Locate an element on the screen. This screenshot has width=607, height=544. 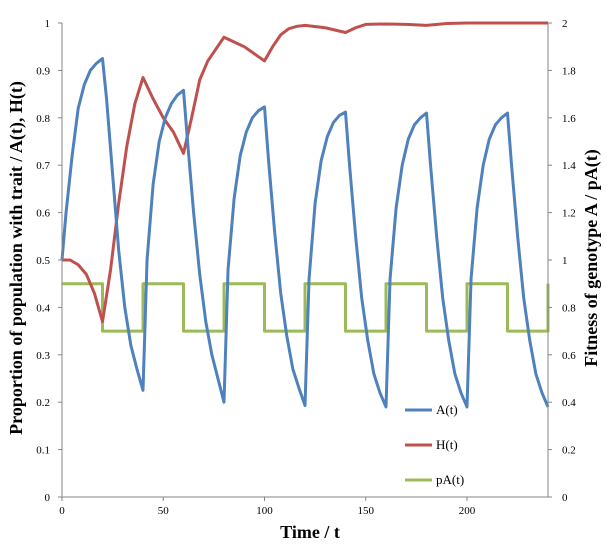
y2-axis-title: Fitness of genotype A / pA(t) is located at coordinates (591, 258).